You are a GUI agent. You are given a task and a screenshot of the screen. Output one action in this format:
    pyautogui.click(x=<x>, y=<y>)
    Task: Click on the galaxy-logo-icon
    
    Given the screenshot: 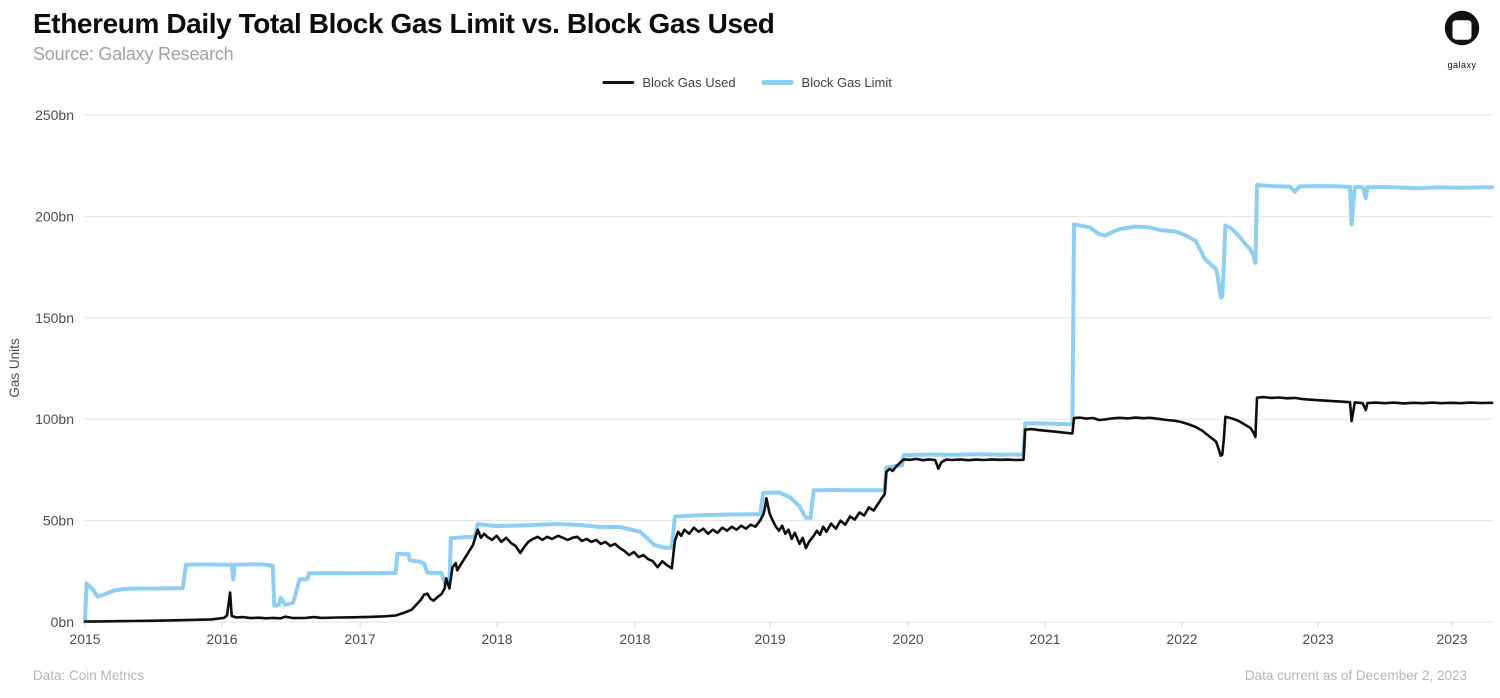 What is the action you would take?
    pyautogui.click(x=1462, y=28)
    